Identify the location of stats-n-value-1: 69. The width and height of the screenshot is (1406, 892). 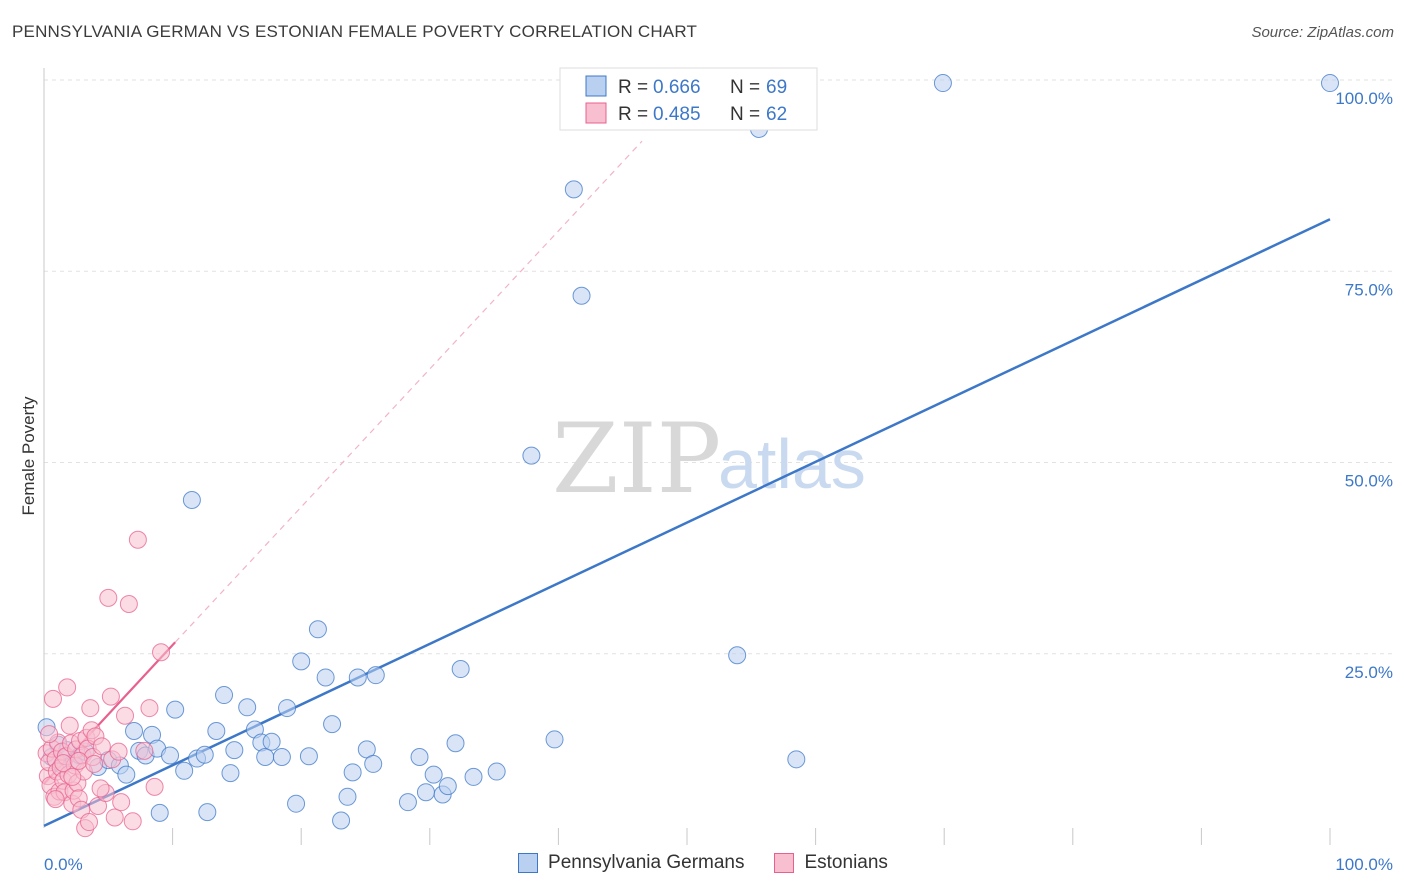
(776, 87).